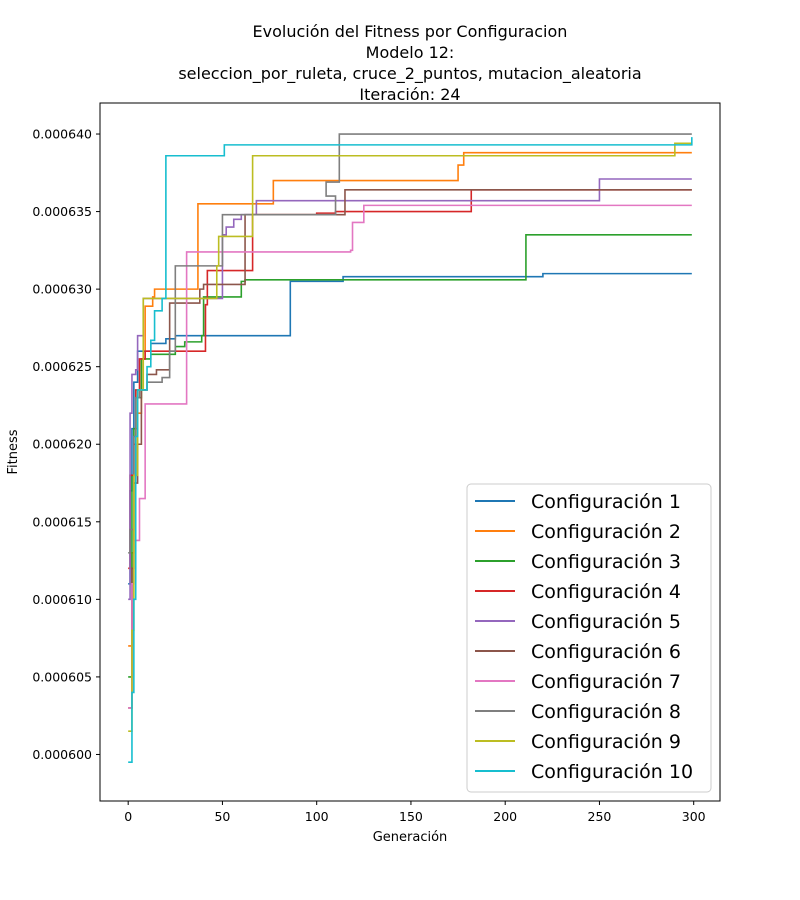 This screenshot has width=800, height=900. Describe the element at coordinates (62, 599) in the screenshot. I see `y-tick-label: 0.000610` at that location.